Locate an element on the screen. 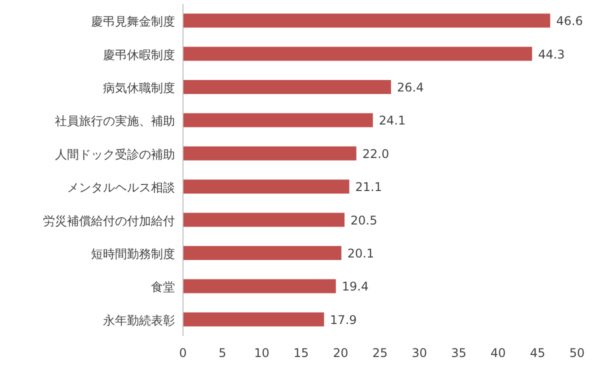 The width and height of the screenshot is (602, 373). data-label: 24.1 is located at coordinates (392, 121).